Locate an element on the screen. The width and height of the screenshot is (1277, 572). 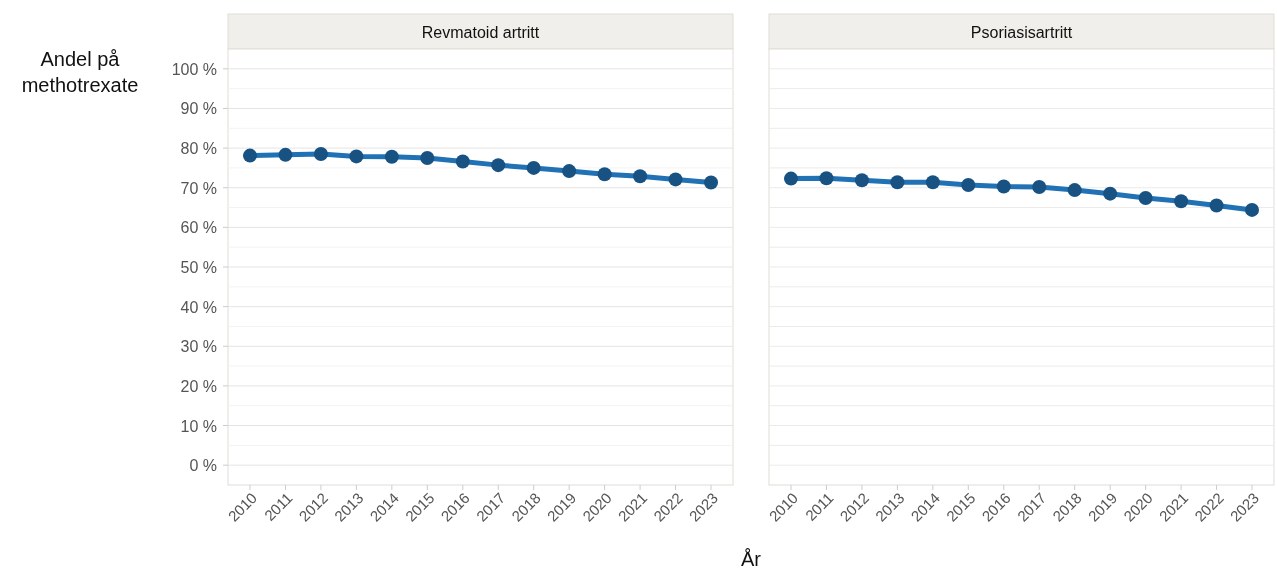
y-tick-label: 0 % is located at coordinates (203, 466).